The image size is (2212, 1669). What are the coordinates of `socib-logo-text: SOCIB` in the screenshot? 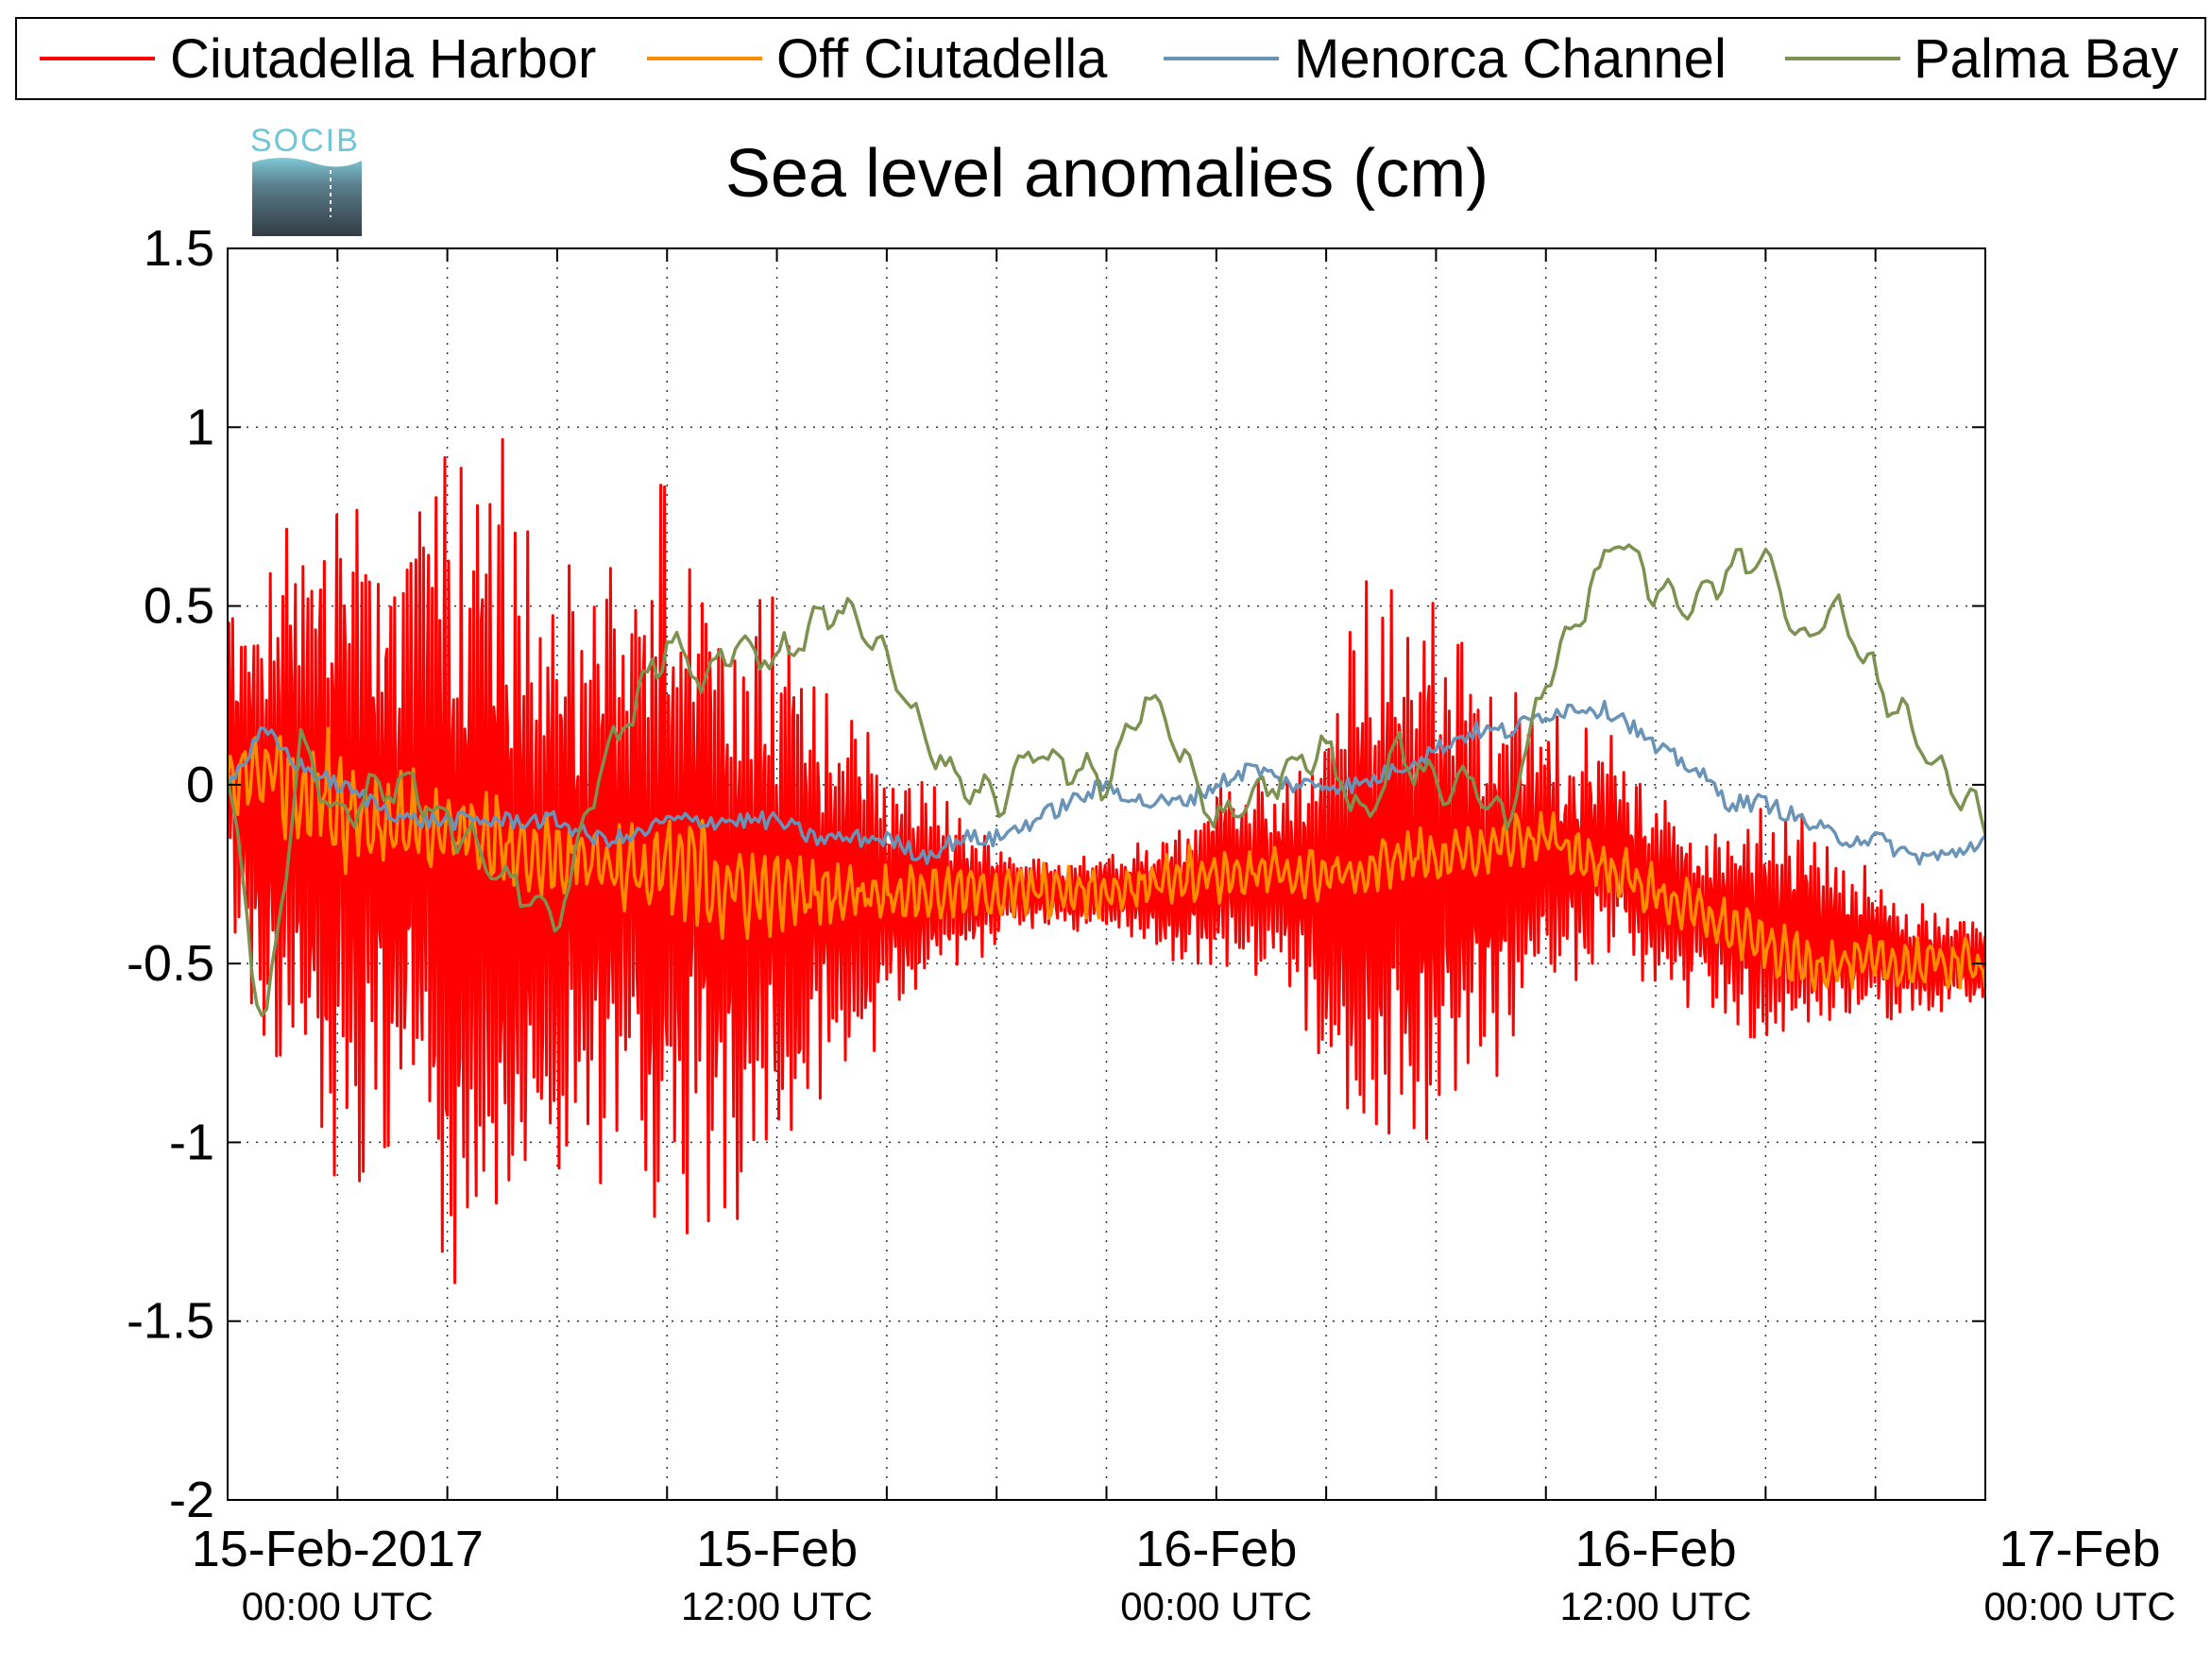 It's located at (305, 141).